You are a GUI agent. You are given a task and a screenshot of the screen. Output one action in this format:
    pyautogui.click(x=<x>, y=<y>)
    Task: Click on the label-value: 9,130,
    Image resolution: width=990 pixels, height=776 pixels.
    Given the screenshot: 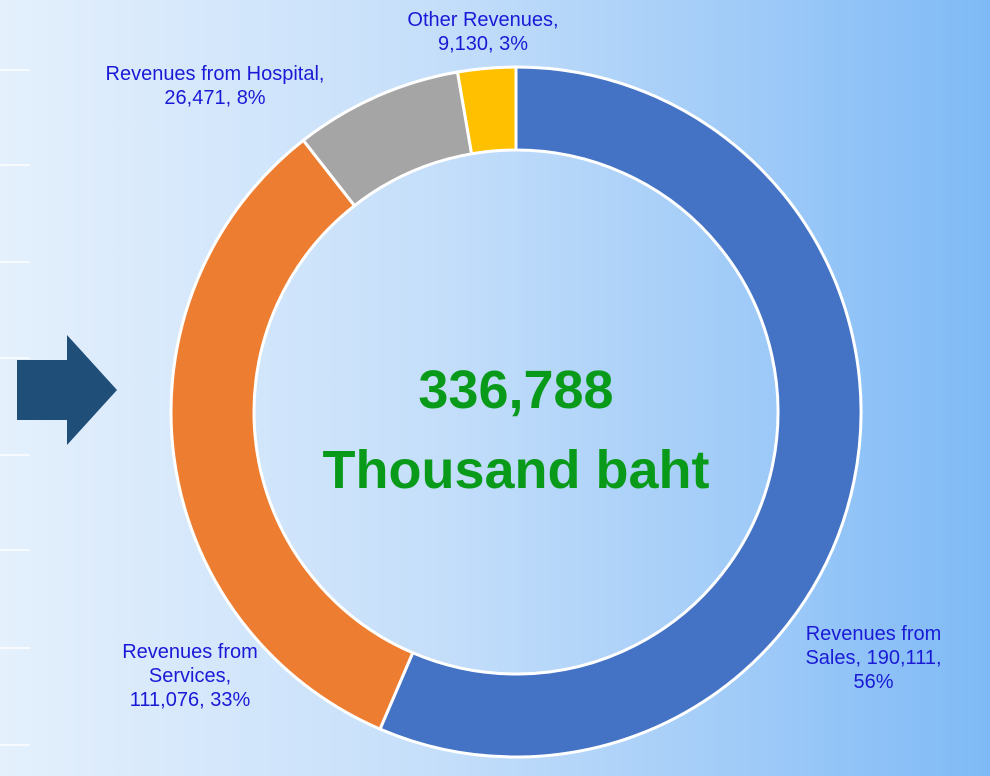 What is the action you would take?
    pyautogui.click(x=465, y=44)
    